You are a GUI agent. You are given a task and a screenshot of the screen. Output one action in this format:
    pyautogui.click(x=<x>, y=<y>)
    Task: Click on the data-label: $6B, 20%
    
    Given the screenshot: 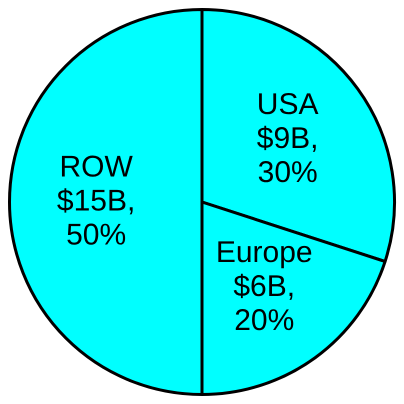 What is the action you would take?
    pyautogui.click(x=264, y=303)
    